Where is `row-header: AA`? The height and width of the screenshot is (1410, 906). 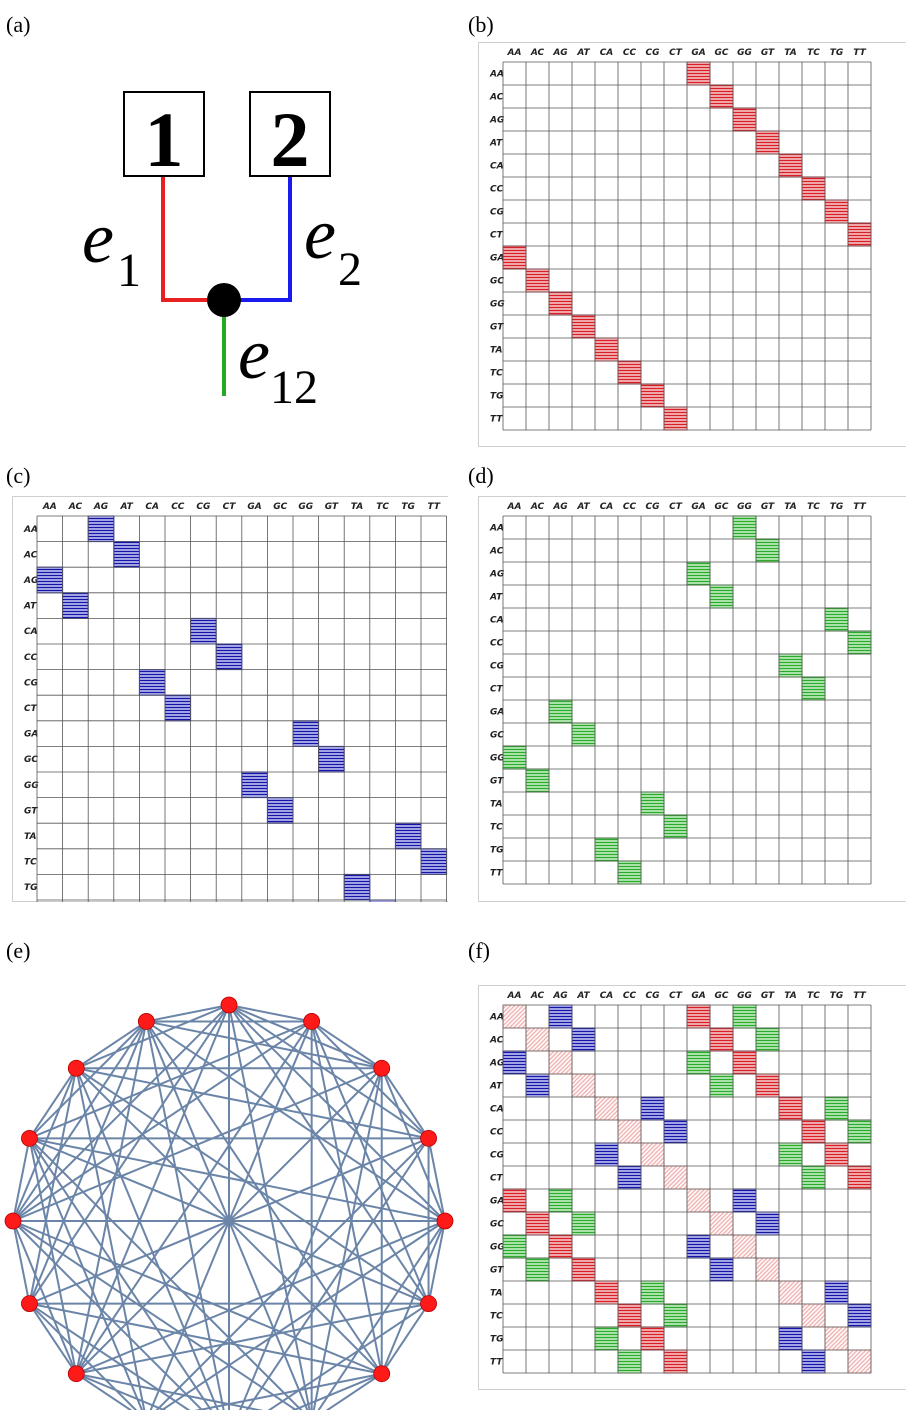 row-header: AA is located at coordinates (496, 529).